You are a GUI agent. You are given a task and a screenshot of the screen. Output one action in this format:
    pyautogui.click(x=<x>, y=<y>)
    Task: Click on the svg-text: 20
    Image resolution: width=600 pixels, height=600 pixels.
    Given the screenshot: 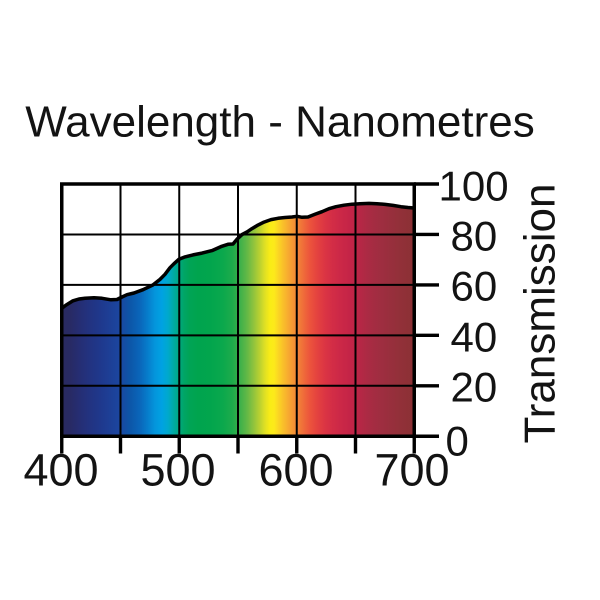 What is the action you would take?
    pyautogui.click(x=474, y=387)
    